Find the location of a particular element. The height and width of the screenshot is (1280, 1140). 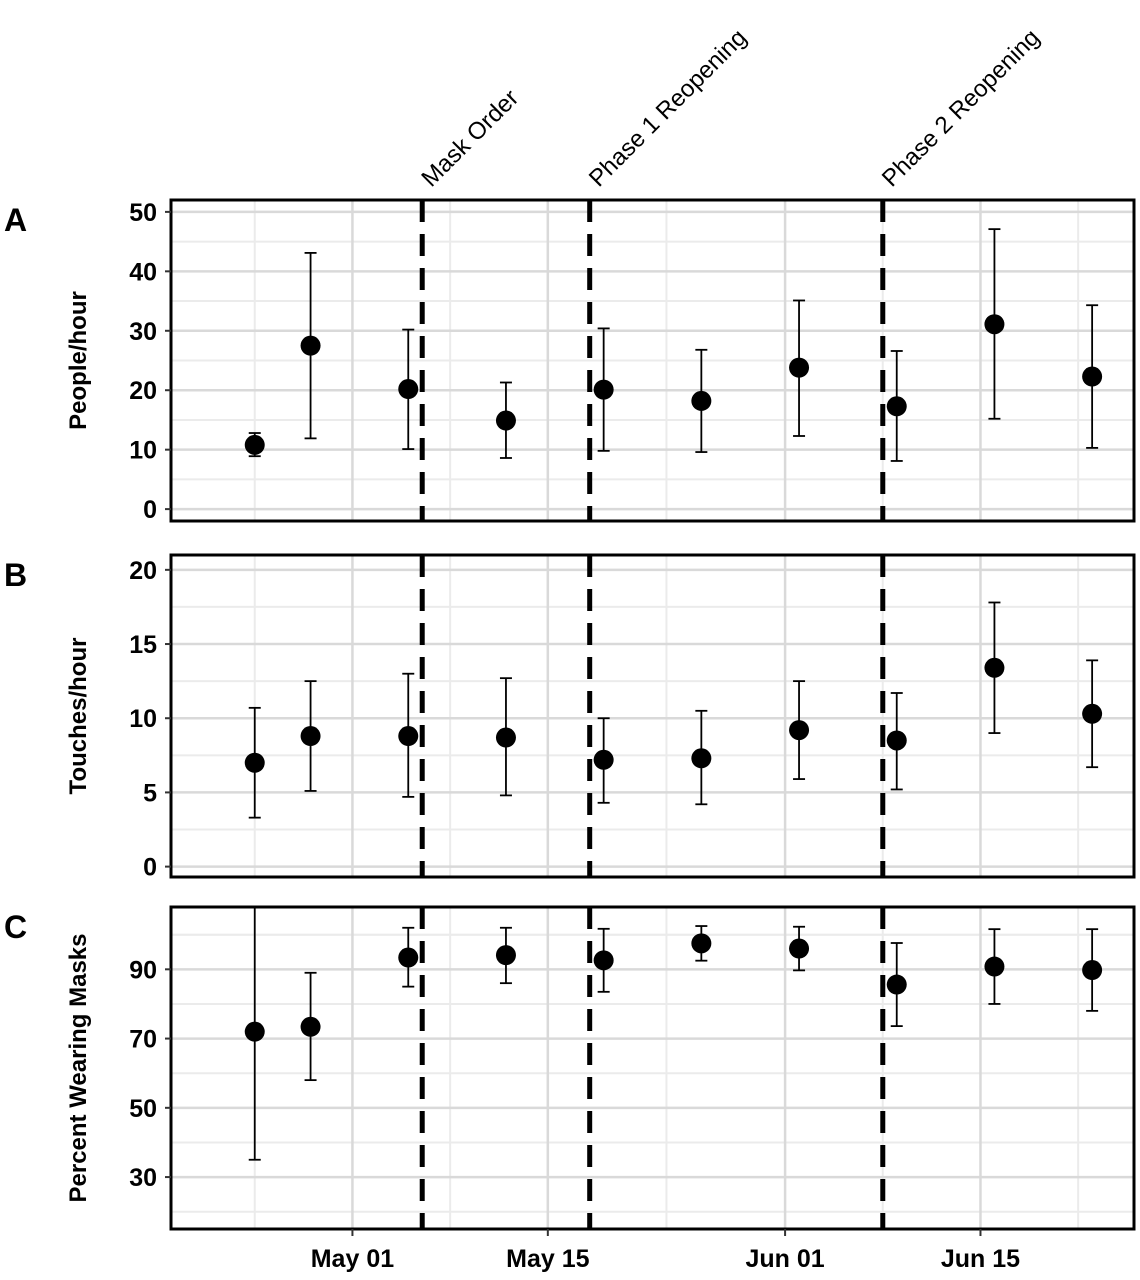

y-tick-label: 15 is located at coordinates (143, 645).